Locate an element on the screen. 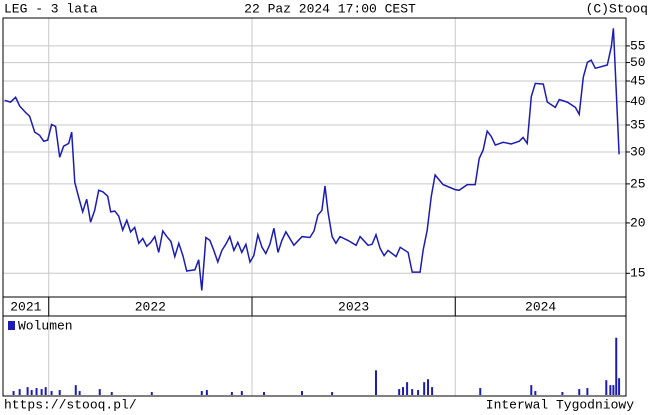 The width and height of the screenshot is (654, 415). header-right: (C)Stooq is located at coordinates (617, 8).